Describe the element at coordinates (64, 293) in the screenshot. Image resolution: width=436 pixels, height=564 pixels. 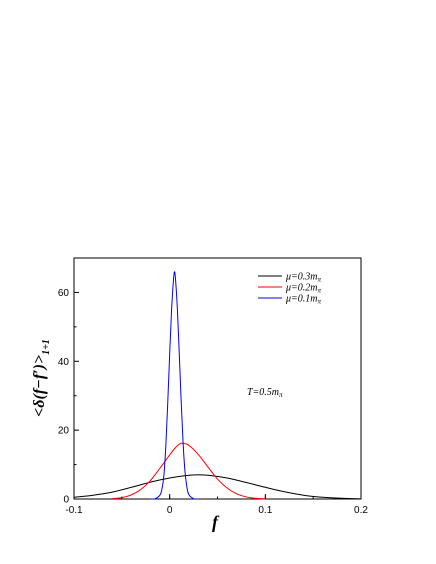
I see `y-tick-label: 60` at that location.